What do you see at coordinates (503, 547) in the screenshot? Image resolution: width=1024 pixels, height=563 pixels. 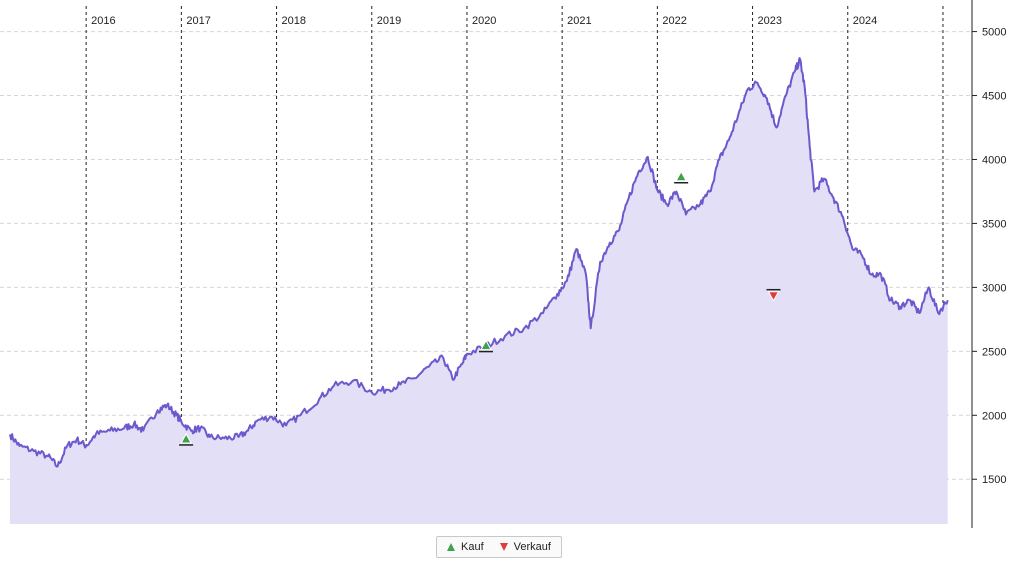 I see `sell-triangle-icon` at bounding box center [503, 547].